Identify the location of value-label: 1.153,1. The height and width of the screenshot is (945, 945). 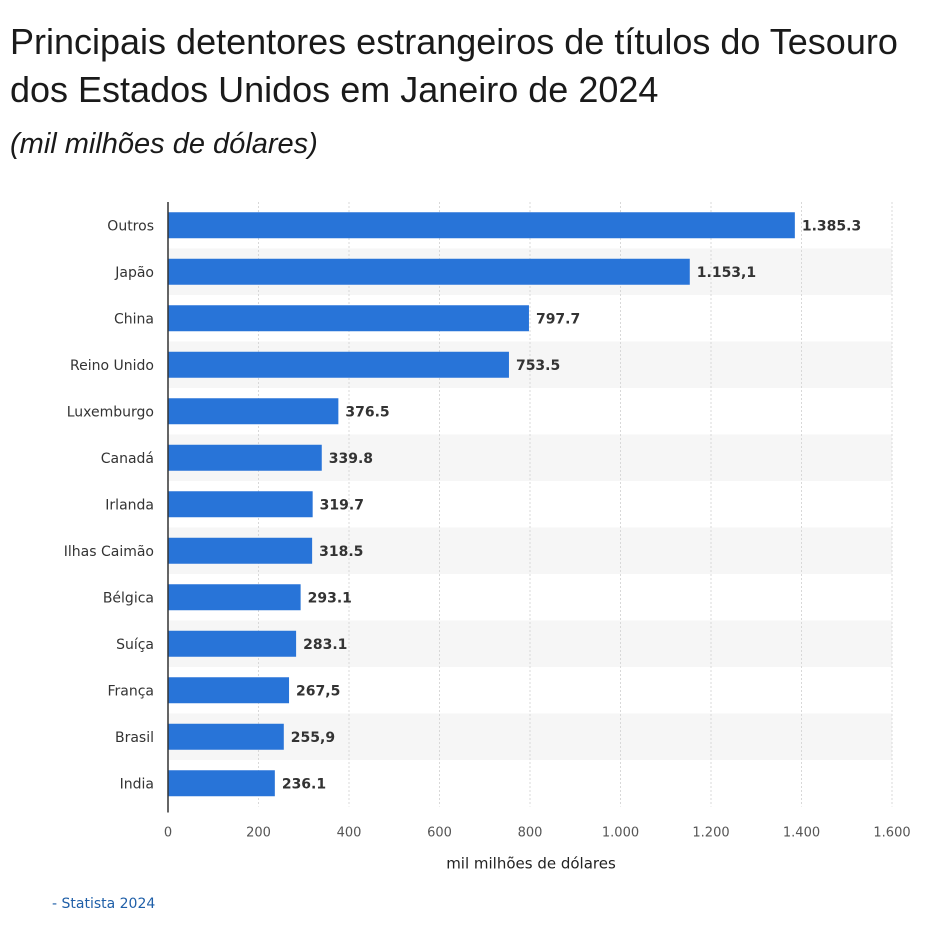
(726, 273).